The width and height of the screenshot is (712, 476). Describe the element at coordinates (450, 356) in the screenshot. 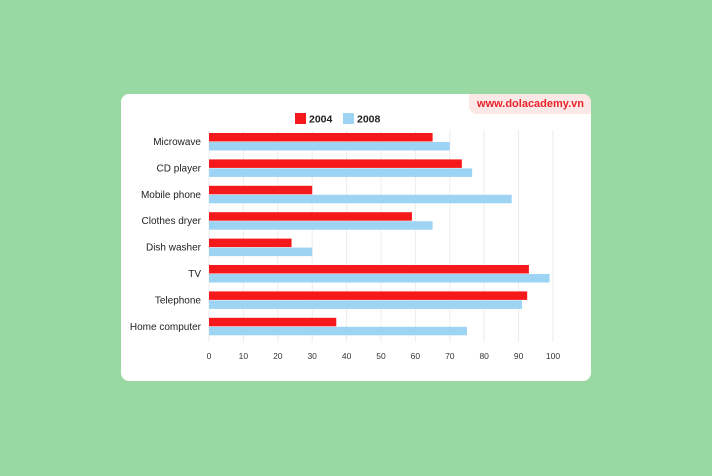

I see `x-tick-label: 70` at that location.